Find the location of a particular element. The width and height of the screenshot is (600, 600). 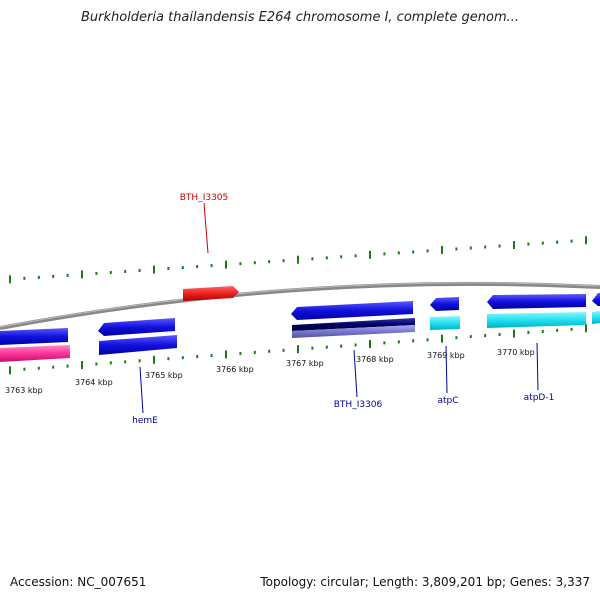

kbp-label: 3768 kbp is located at coordinates (375, 359).